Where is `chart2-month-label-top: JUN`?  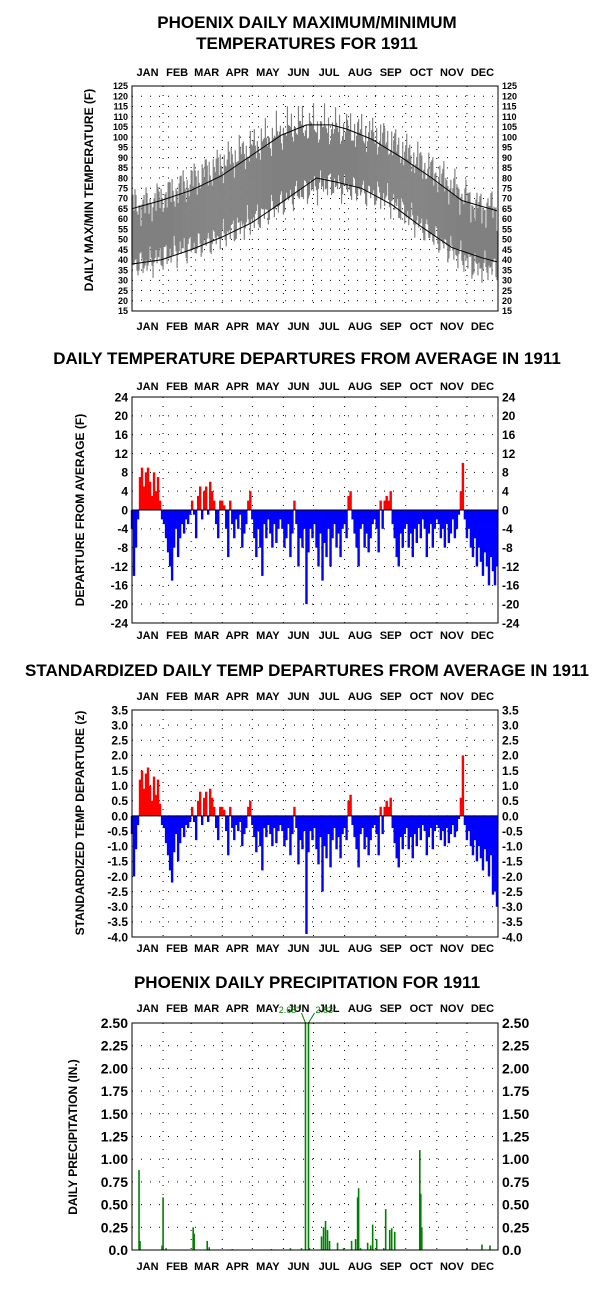 chart2-month-label-top: JUN is located at coordinates (298, 387).